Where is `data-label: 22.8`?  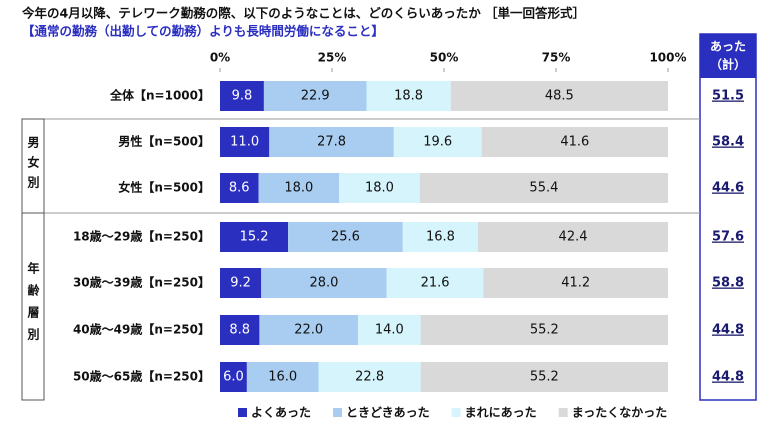 data-label: 22.8 is located at coordinates (369, 377).